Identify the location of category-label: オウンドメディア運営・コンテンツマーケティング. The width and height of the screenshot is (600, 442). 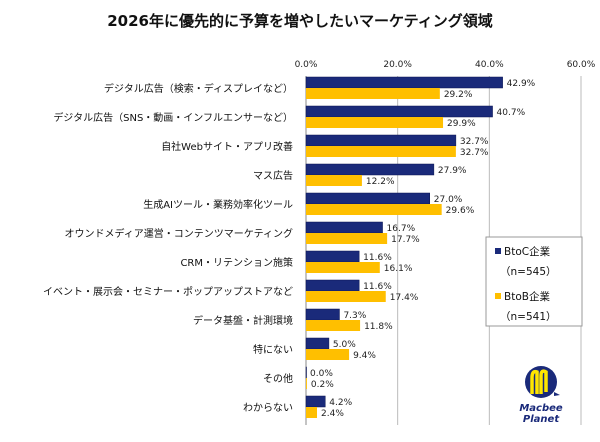
(179, 233).